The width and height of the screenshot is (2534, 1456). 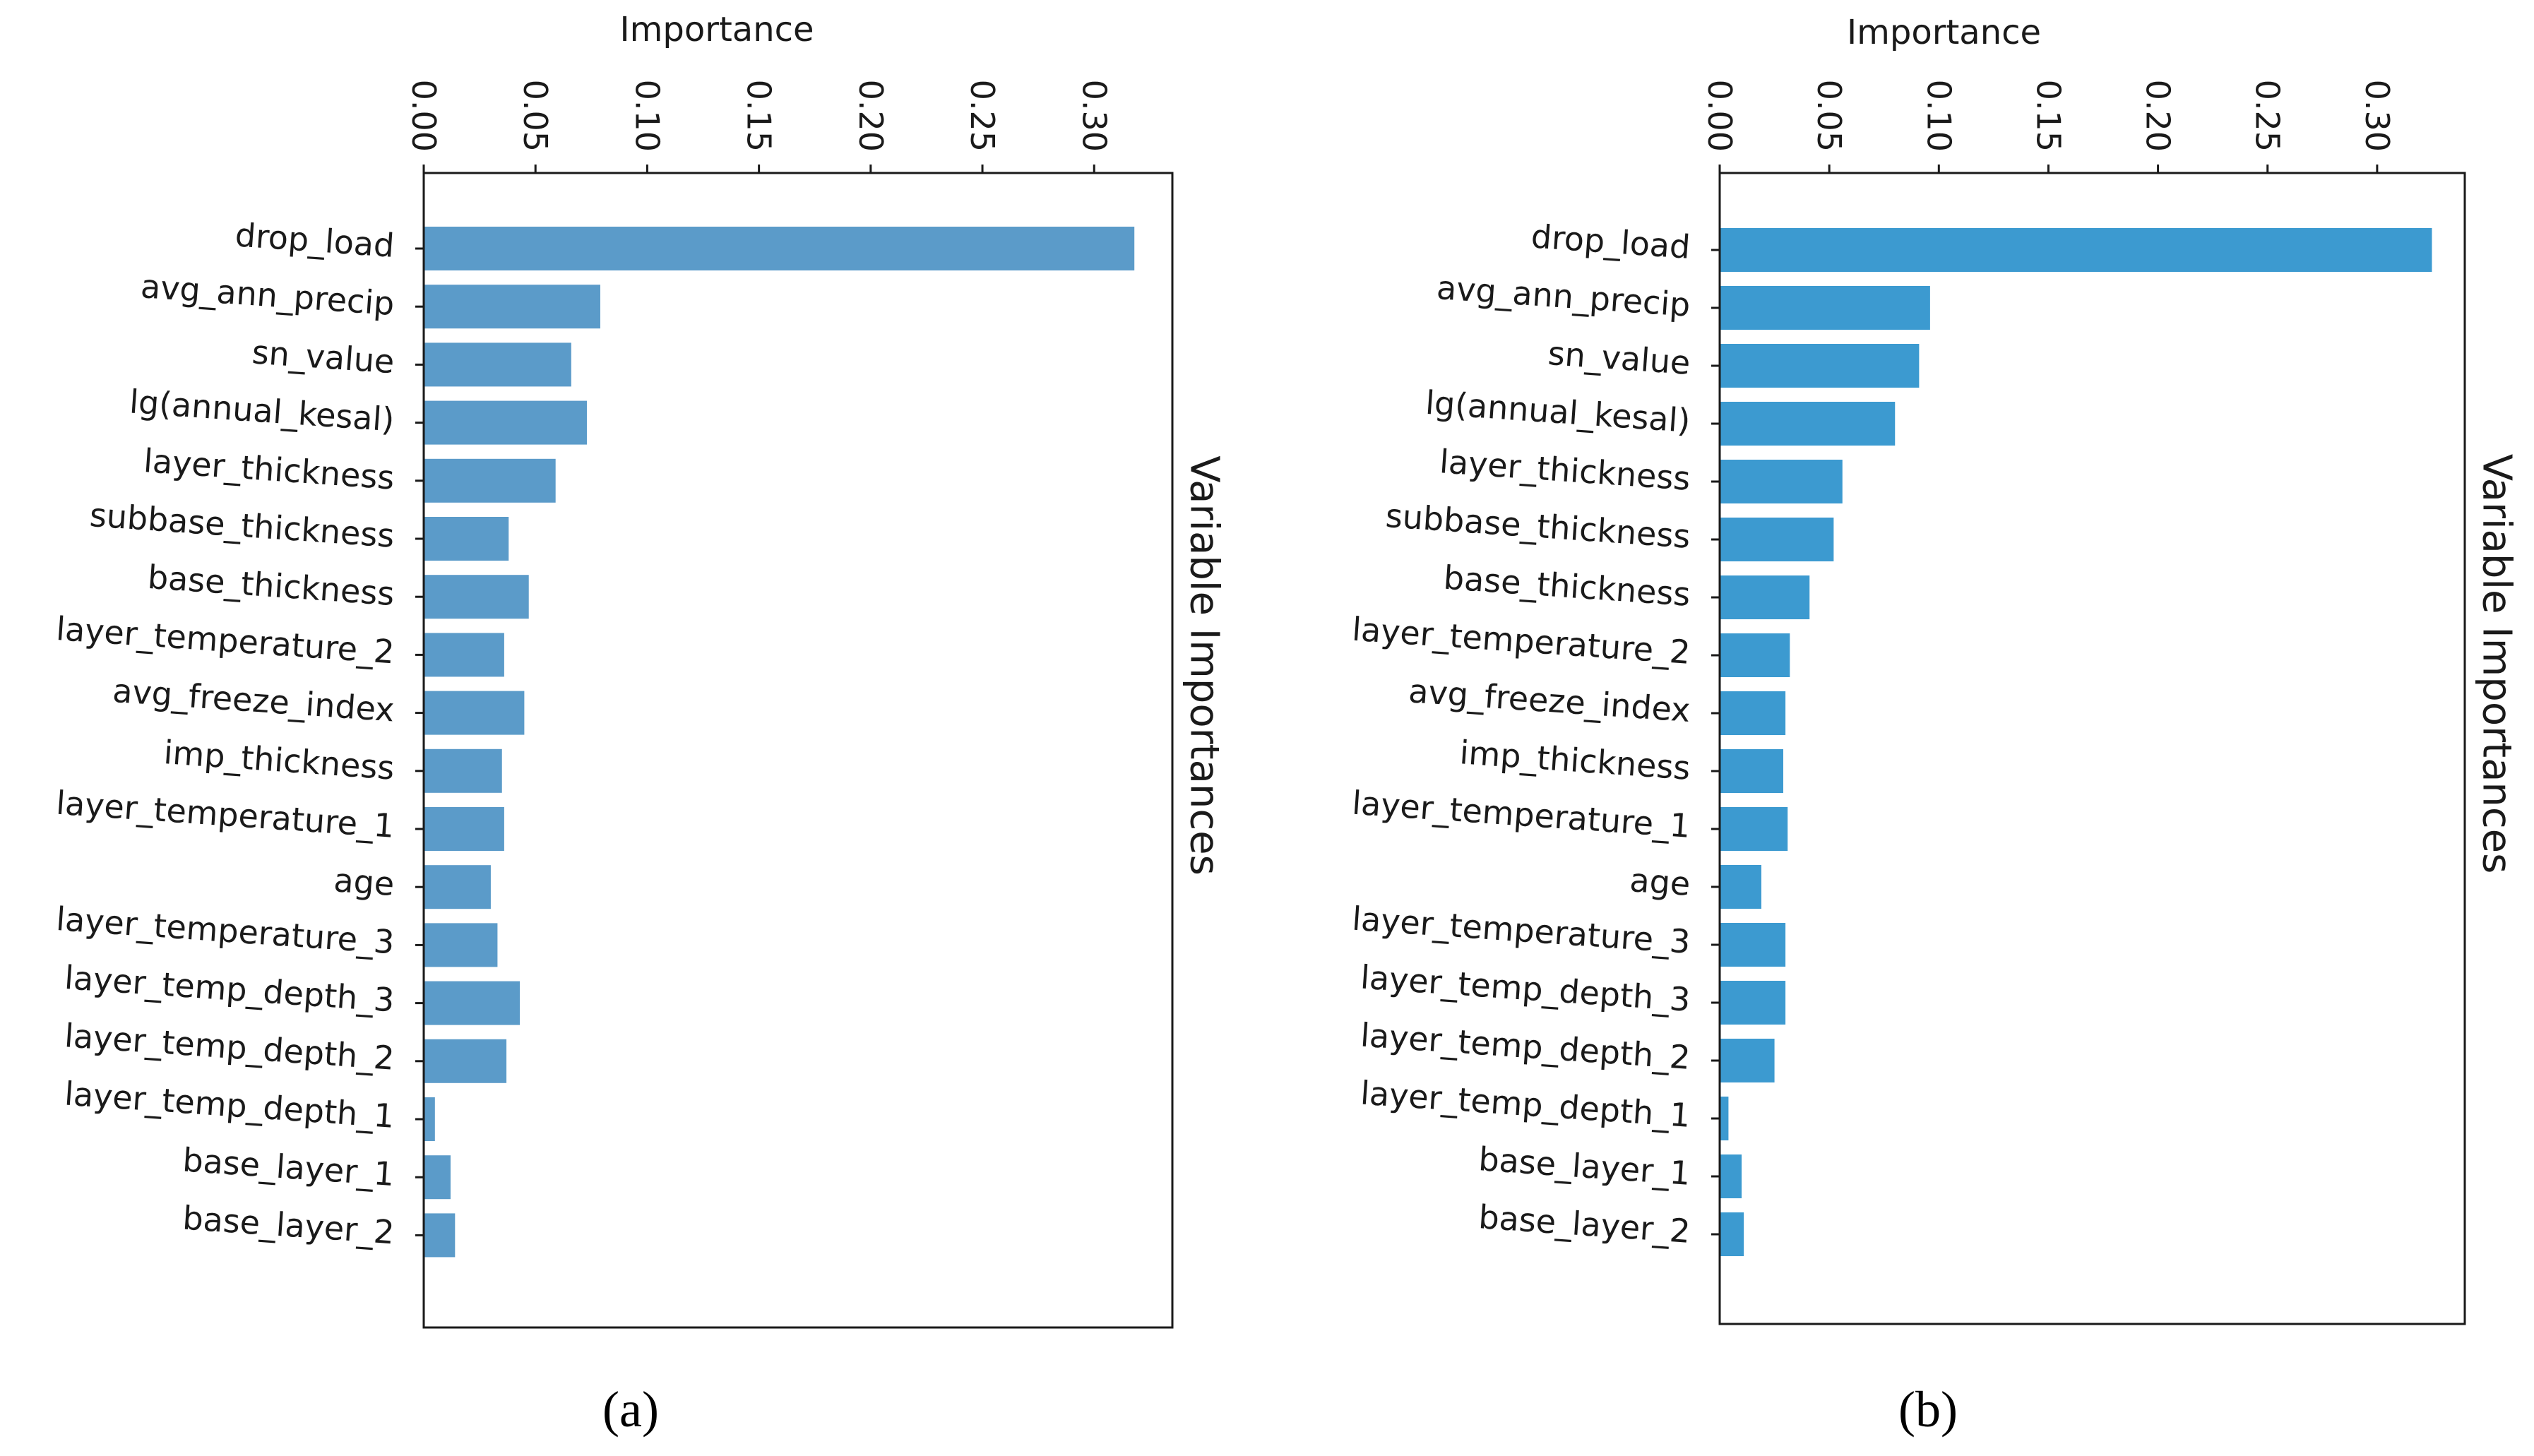 I want to click on panel-caption: (a), so click(x=630, y=1409).